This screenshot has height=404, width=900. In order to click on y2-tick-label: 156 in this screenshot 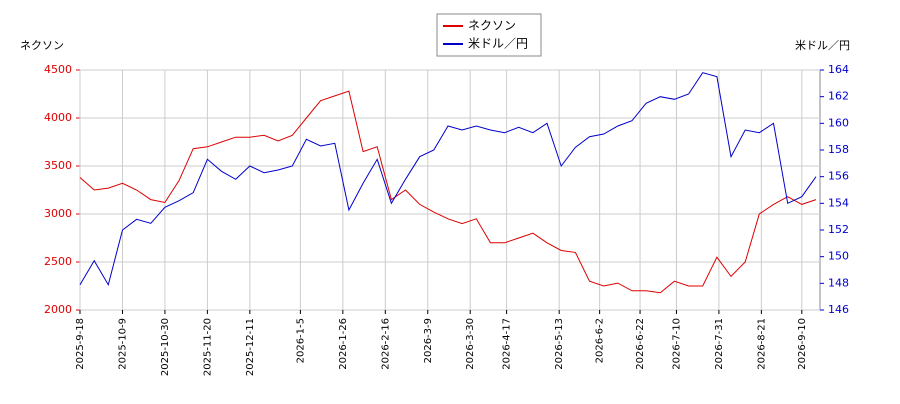, I will do `click(838, 176)`.